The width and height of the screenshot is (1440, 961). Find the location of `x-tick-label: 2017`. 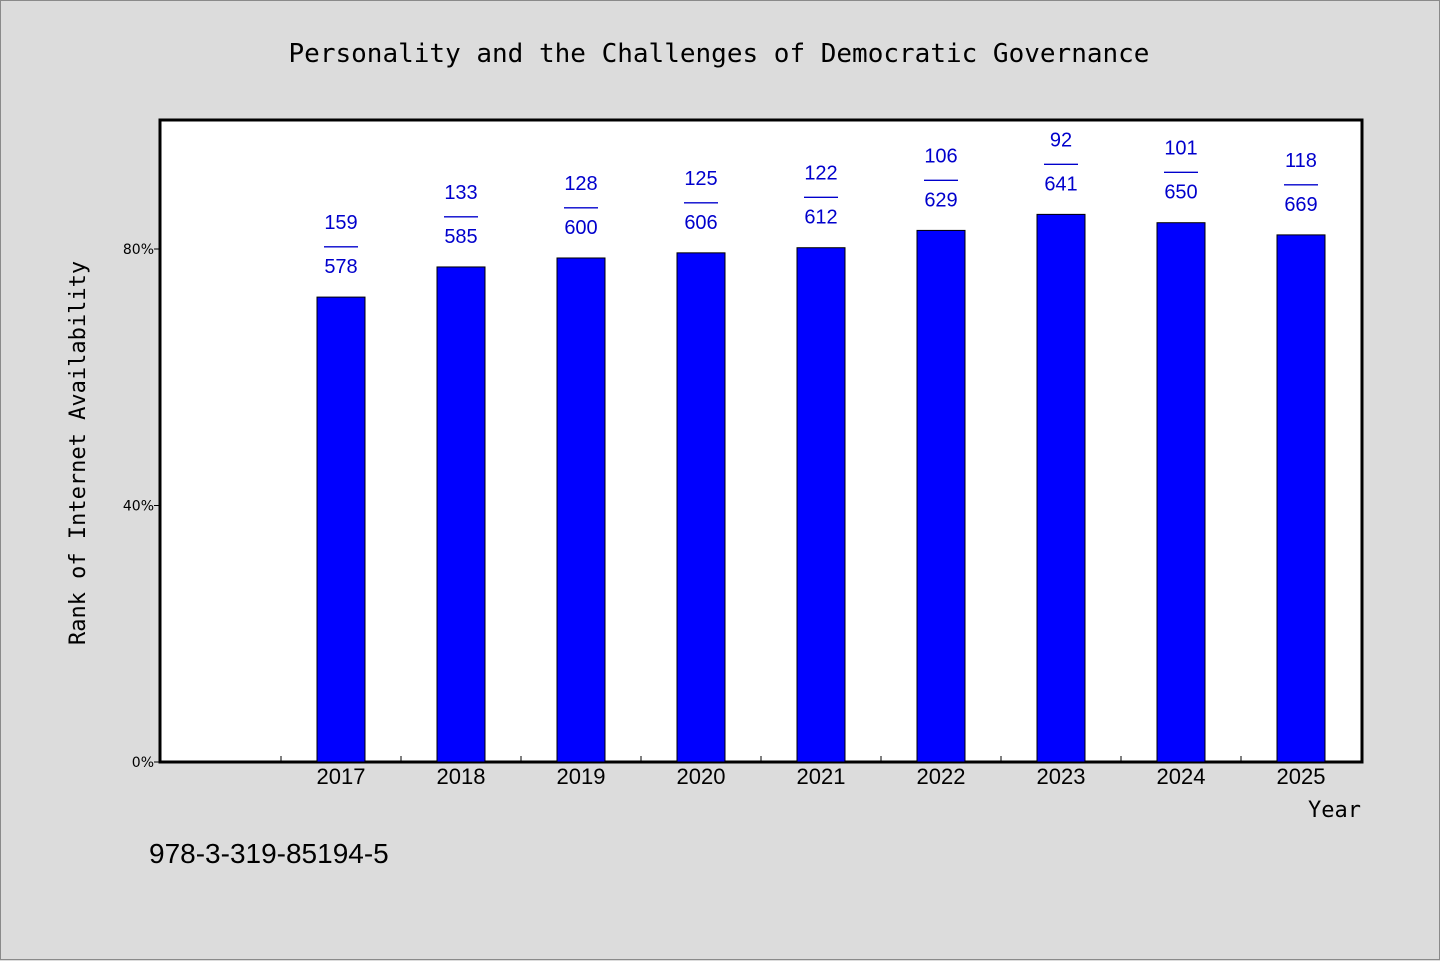

x-tick-label: 2017 is located at coordinates (341, 776).